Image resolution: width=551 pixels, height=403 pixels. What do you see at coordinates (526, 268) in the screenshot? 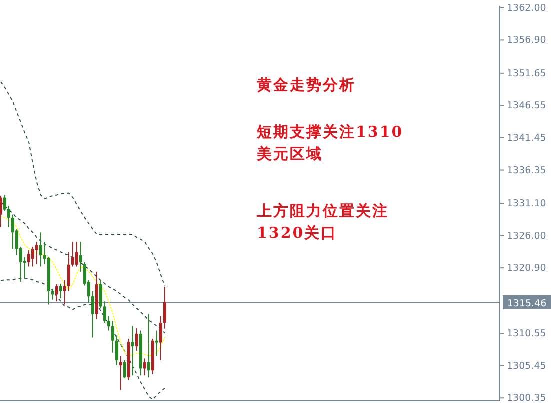
I see `y-tick-label: 1320.90` at bounding box center [526, 268].